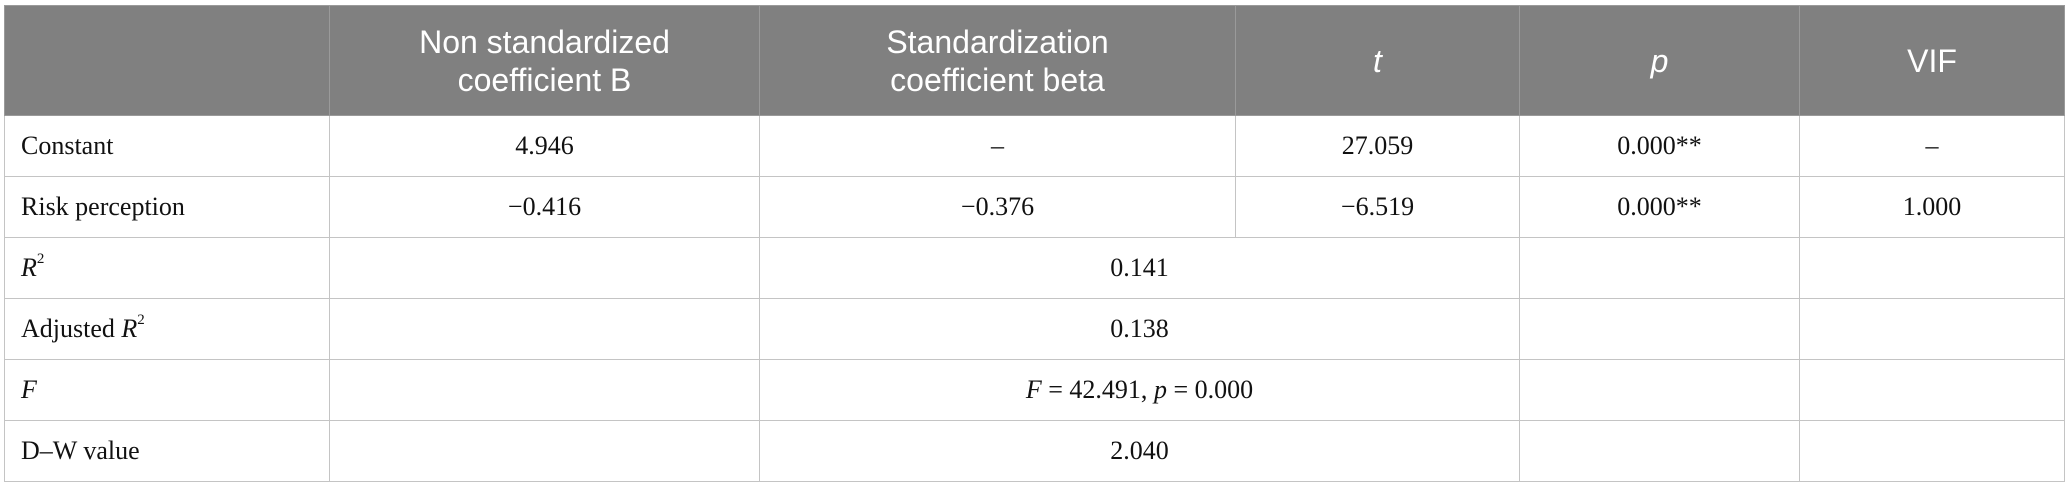 This screenshot has height=500, width=2068. I want to click on header-b-line1: Non standardized, so click(544, 41).